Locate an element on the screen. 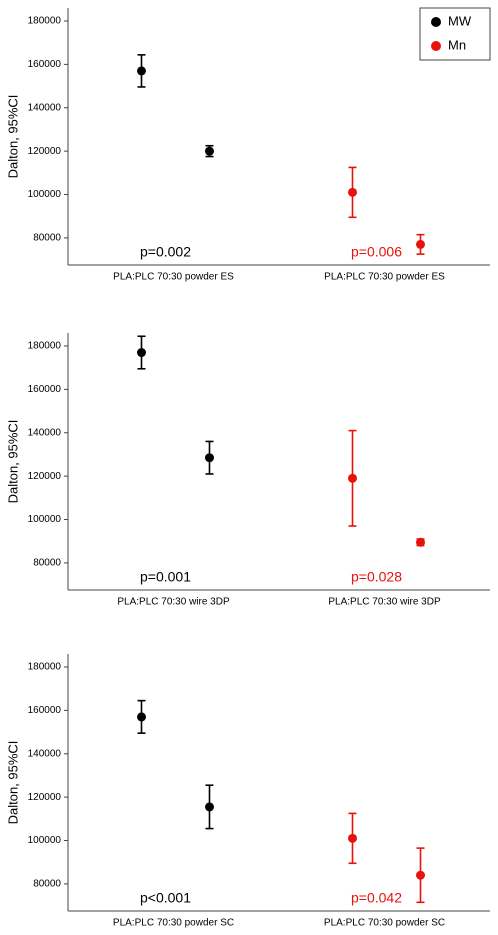 Image resolution: width=498 pixels, height=935 pixels. p-value: p<0.001 is located at coordinates (165, 898).